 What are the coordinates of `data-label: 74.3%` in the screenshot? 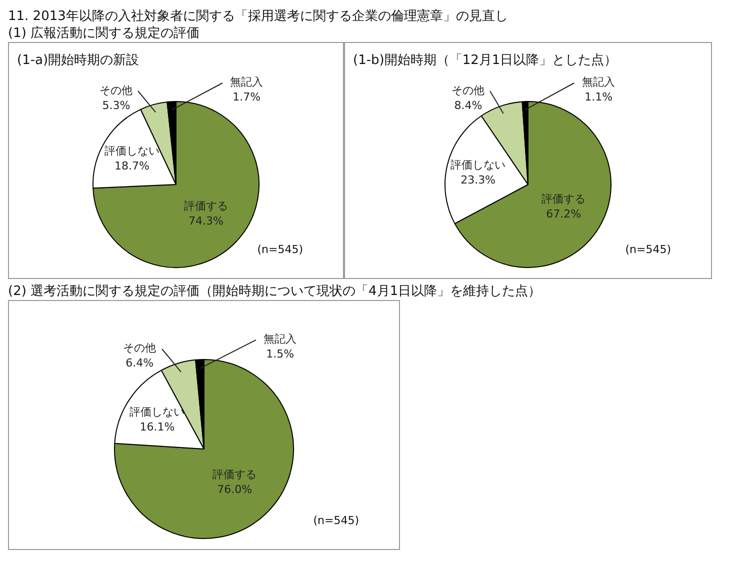 It's located at (206, 221).